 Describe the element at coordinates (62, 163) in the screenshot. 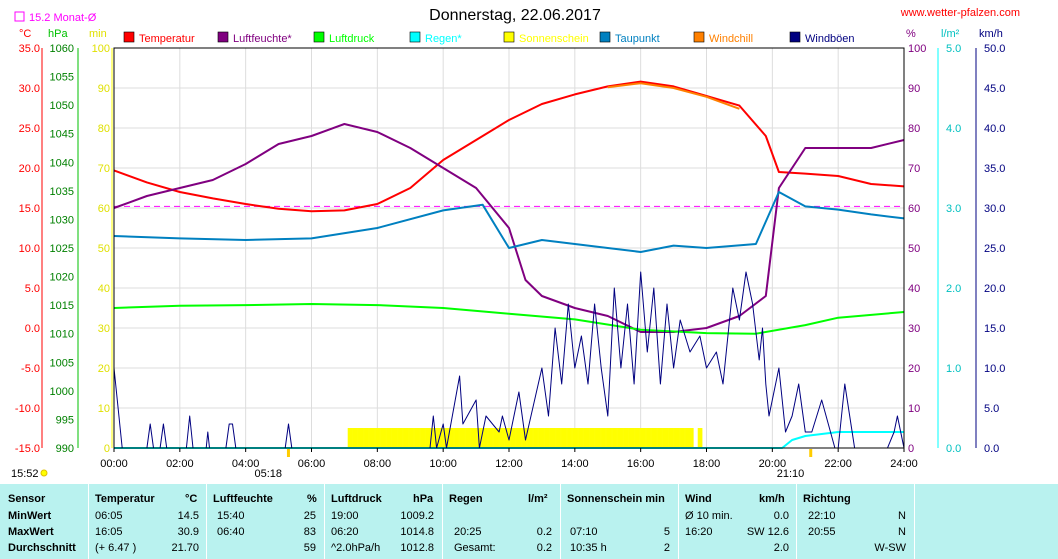

I see `y-tick-pressure: 1040` at that location.